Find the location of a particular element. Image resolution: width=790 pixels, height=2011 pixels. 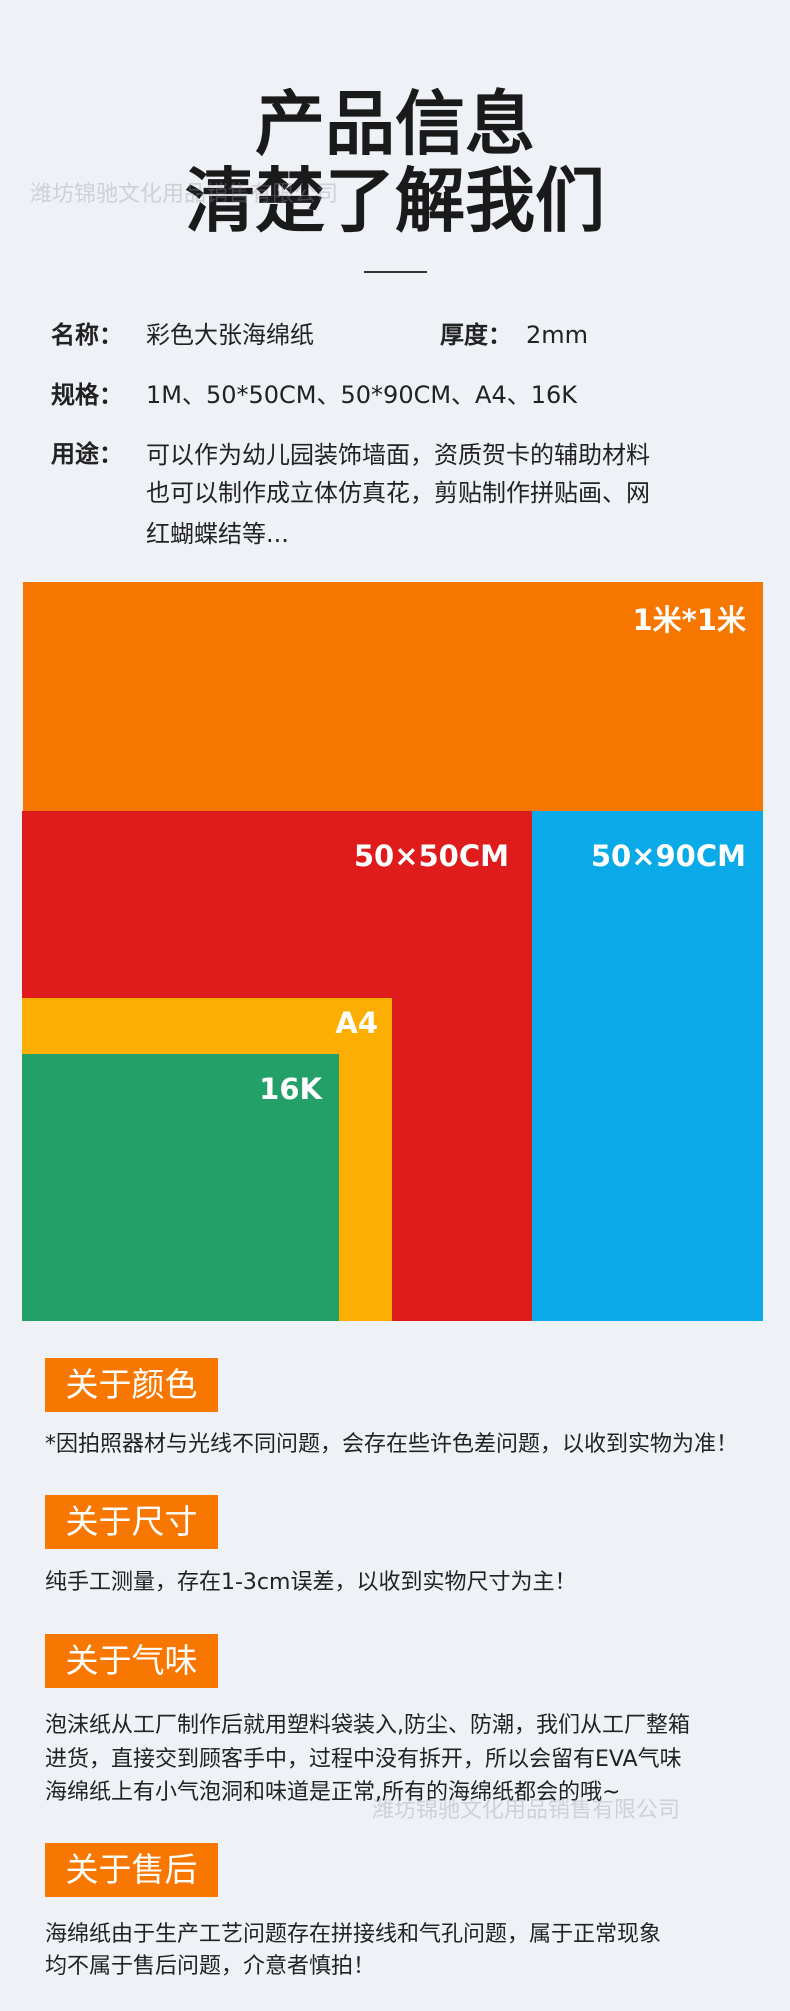

info-value: 可以作为幼儿园装饰墙面，资质贺卡的辅助材料 is located at coordinates (398, 455).